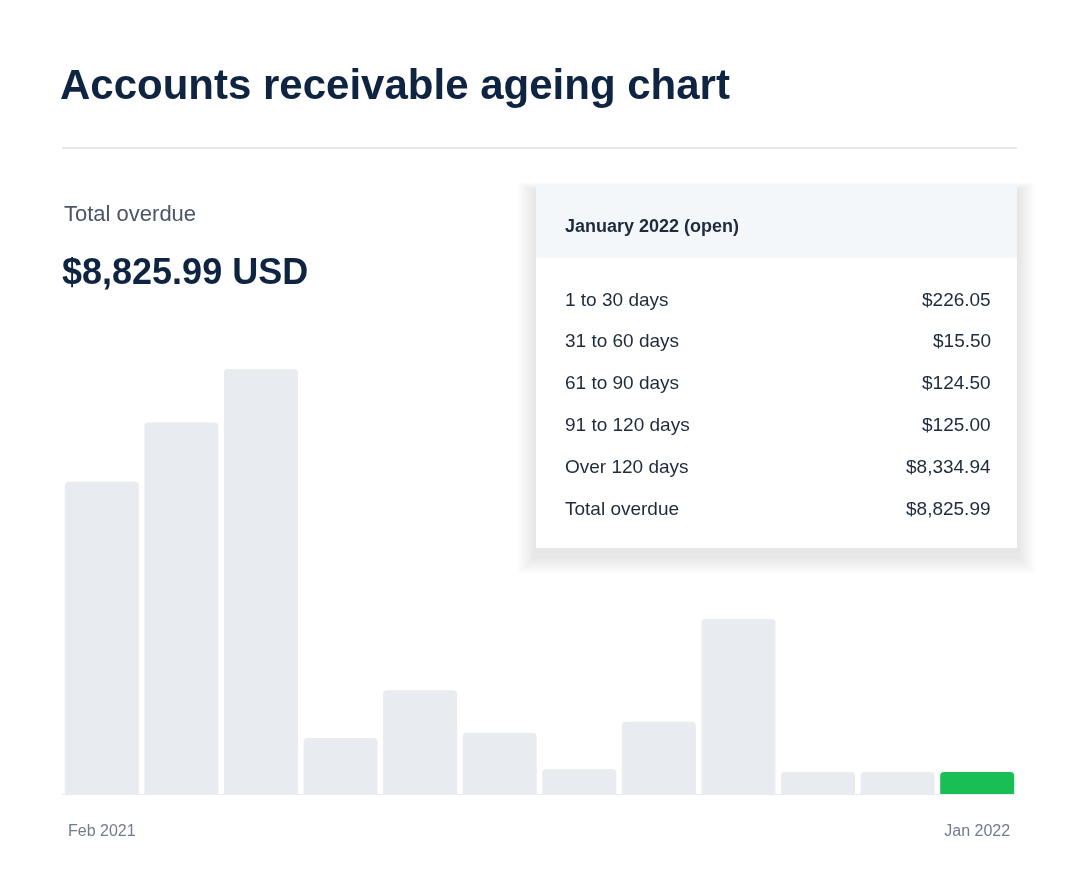 The height and width of the screenshot is (896, 1080). Describe the element at coordinates (962, 340) in the screenshot. I see `text: $15.50` at that location.